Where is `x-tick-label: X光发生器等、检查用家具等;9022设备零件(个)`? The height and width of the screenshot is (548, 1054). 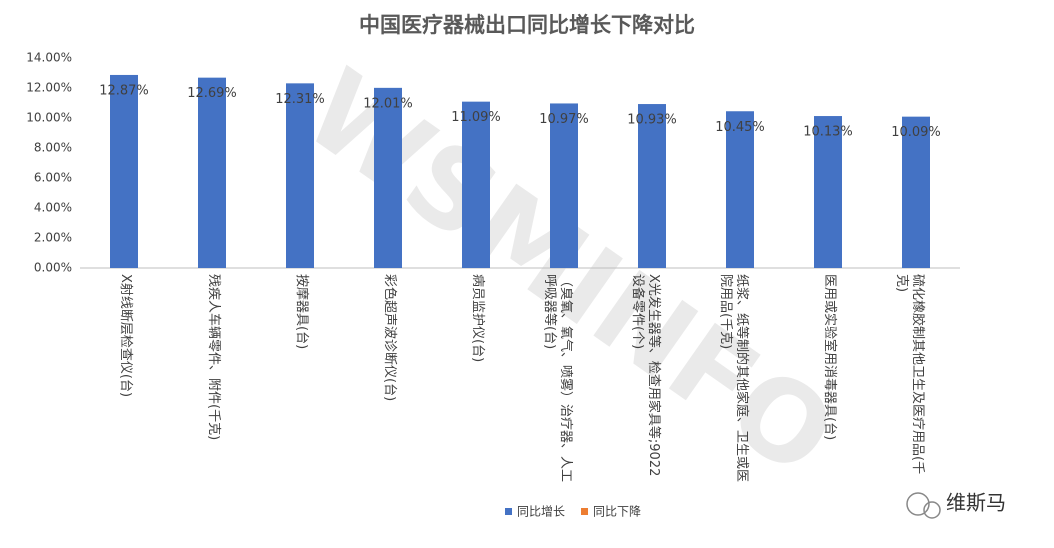
x-tick-label: X光发生器等、检查用家具等;9022设备零件(个) is located at coordinates (645, 375).